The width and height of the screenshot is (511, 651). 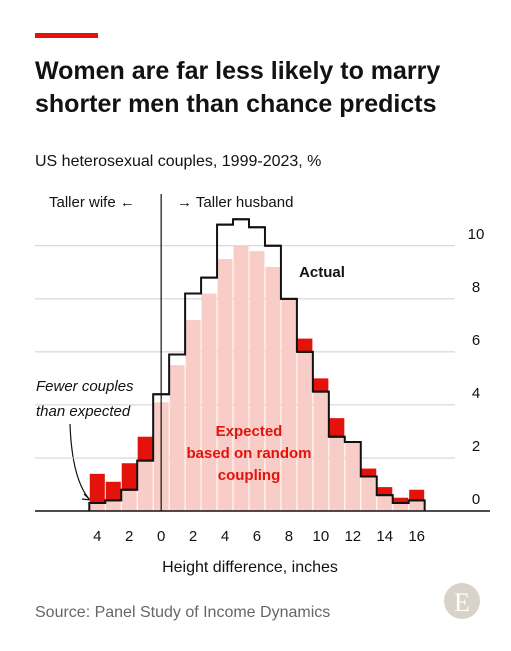 What do you see at coordinates (250, 567) in the screenshot?
I see `x-axis-label: Height difference, inches` at bounding box center [250, 567].